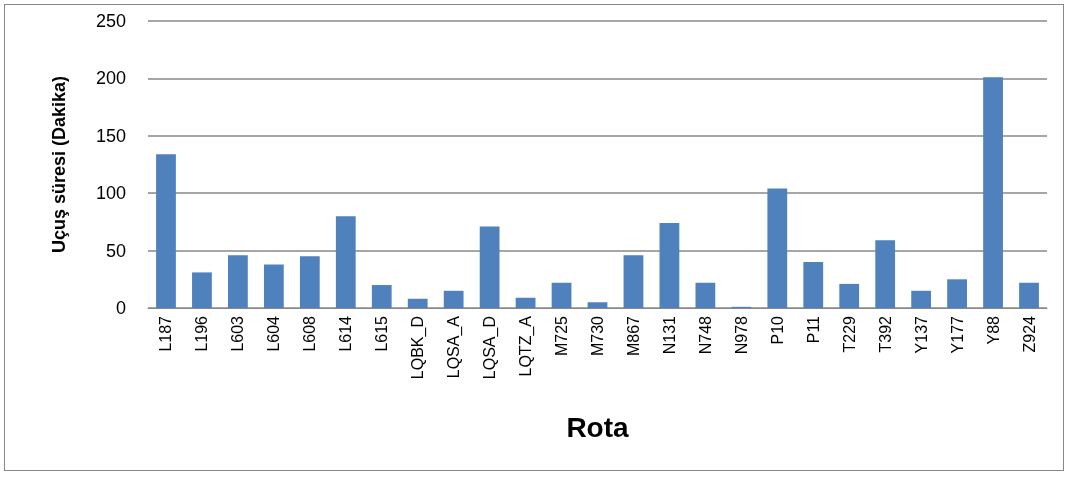 The image size is (1070, 477). What do you see at coordinates (346, 333) in the screenshot?
I see `x-tick-label: L614` at bounding box center [346, 333].